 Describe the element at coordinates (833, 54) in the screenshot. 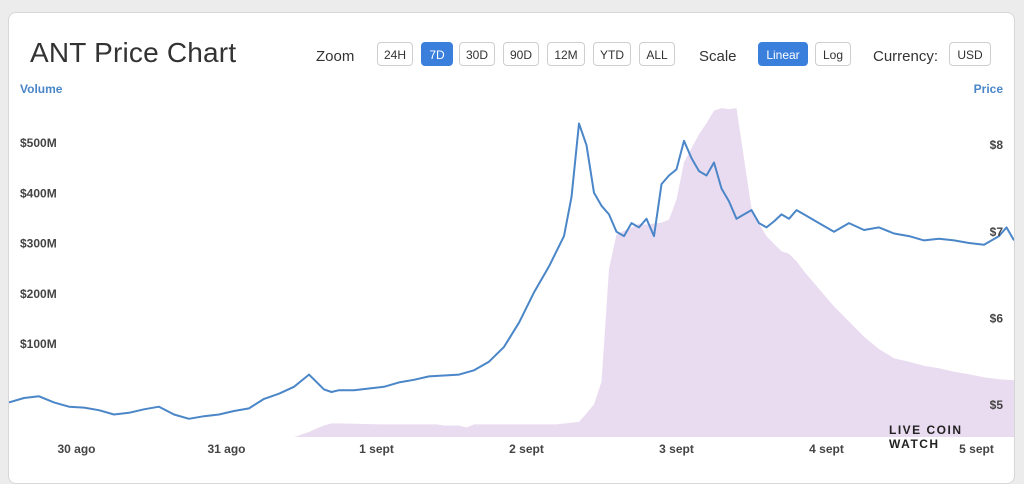

I see `scale-log-button: Log` at that location.